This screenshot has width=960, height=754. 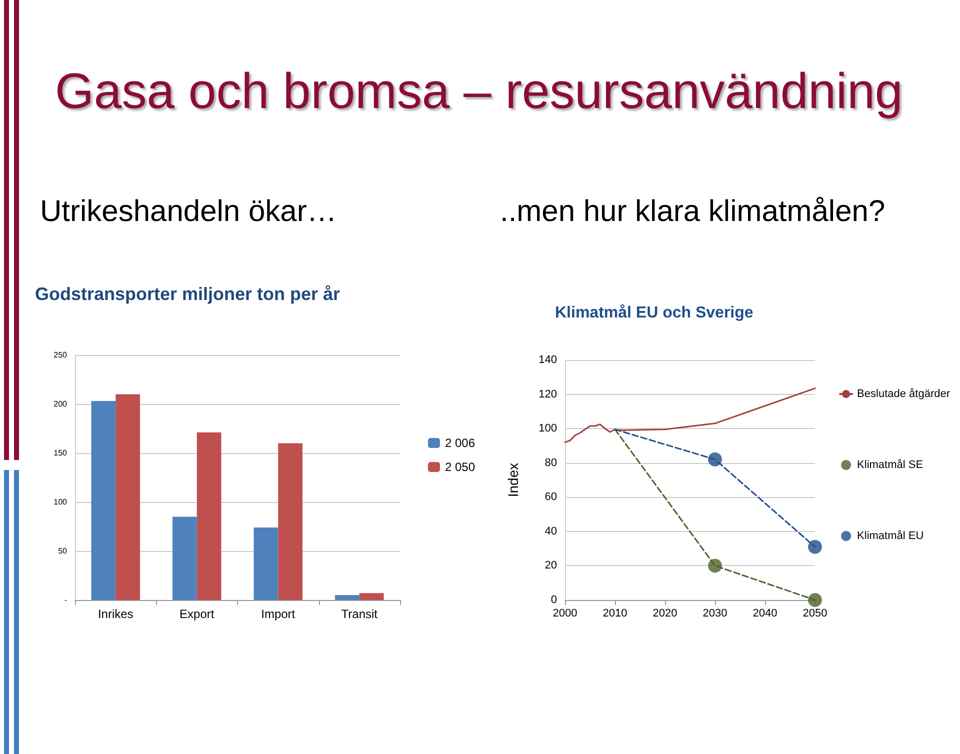 What do you see at coordinates (187, 294) in the screenshot?
I see `chart-title: Godstransporter miljoner ton per år` at bounding box center [187, 294].